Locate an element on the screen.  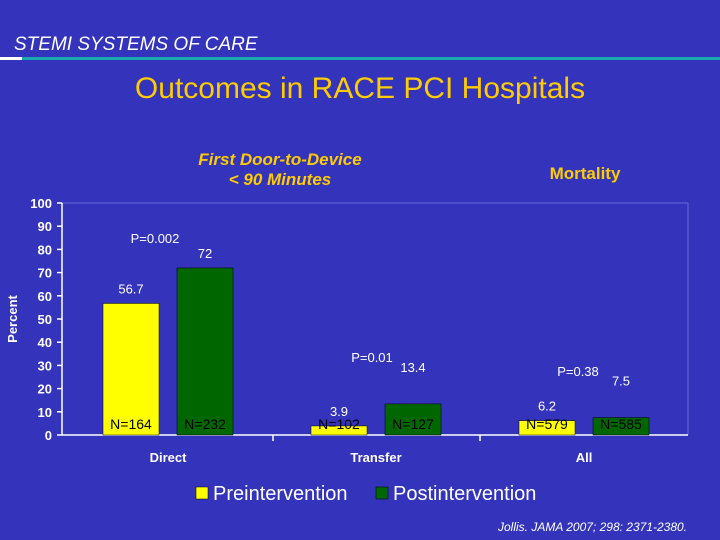
value-label-preintervention-all: 6.2 is located at coordinates (547, 406).